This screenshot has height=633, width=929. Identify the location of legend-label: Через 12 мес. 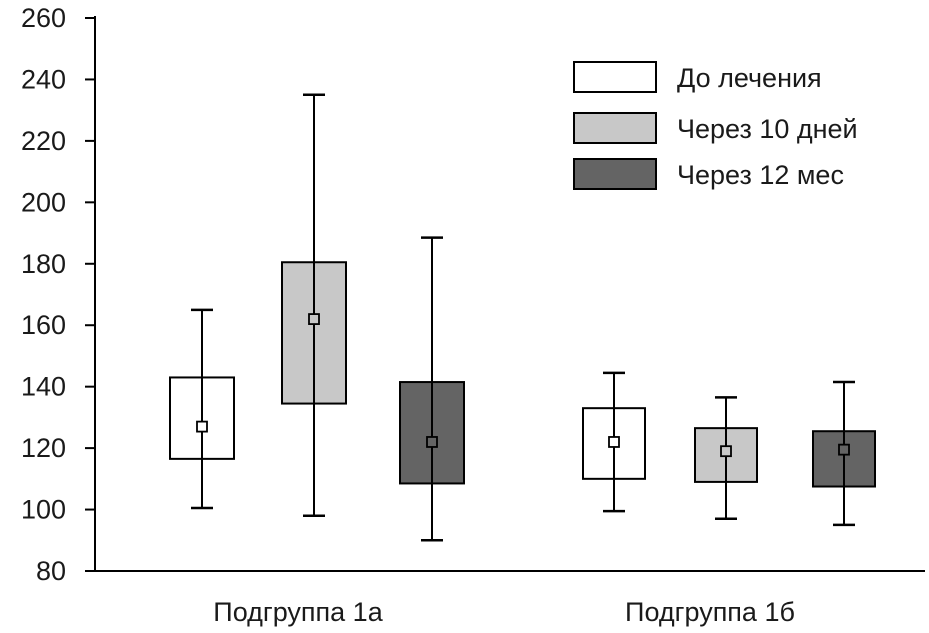
(760, 175).